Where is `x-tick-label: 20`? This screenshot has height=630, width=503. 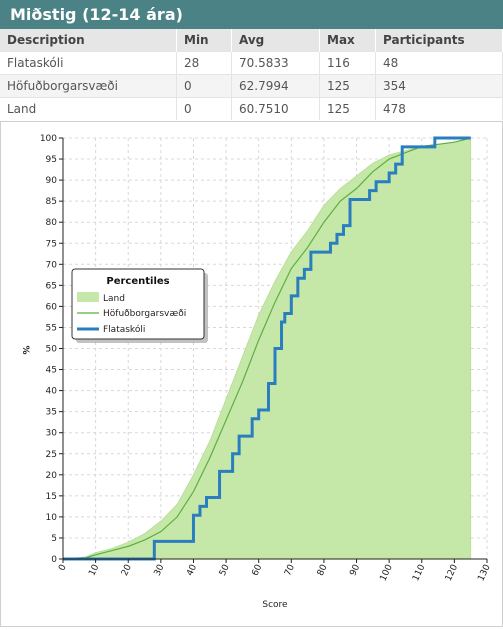
x-tick-label: 20 is located at coordinates (127, 570).